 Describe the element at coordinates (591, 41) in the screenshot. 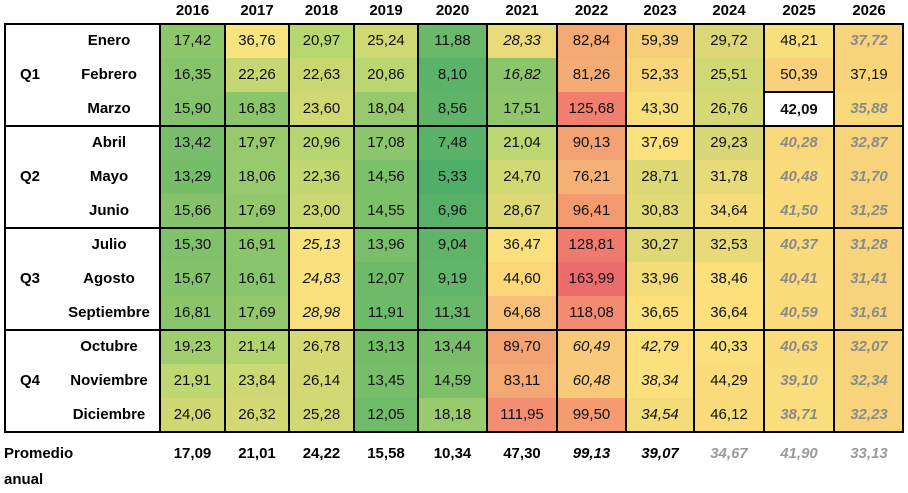

I see `table-cell: 82,84` at that location.